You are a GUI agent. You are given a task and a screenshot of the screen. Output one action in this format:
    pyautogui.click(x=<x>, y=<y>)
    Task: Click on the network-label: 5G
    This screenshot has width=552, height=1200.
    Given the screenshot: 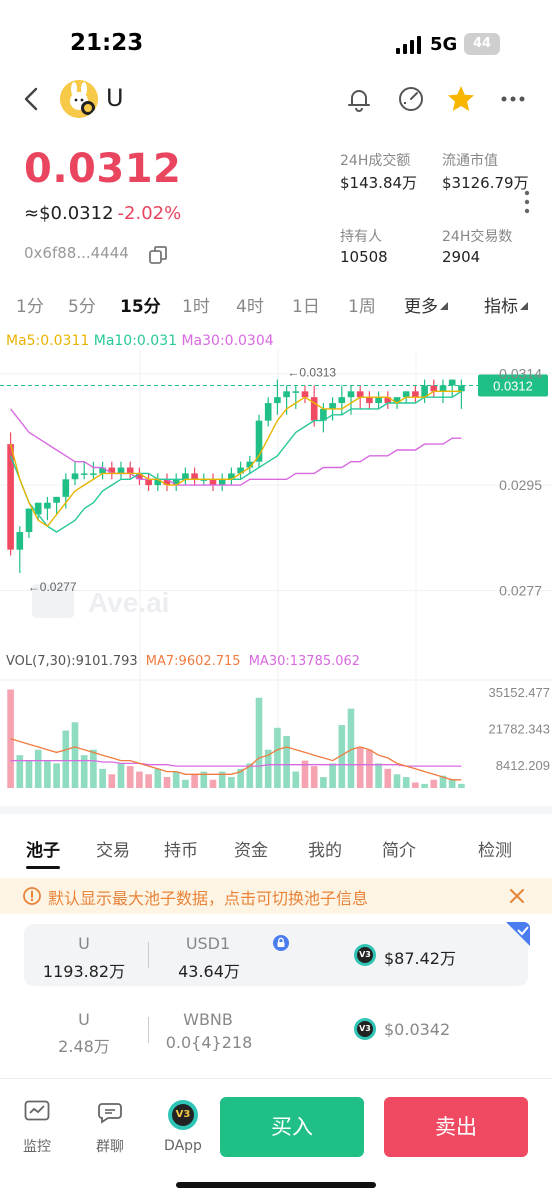 What is the action you would take?
    pyautogui.click(x=444, y=44)
    